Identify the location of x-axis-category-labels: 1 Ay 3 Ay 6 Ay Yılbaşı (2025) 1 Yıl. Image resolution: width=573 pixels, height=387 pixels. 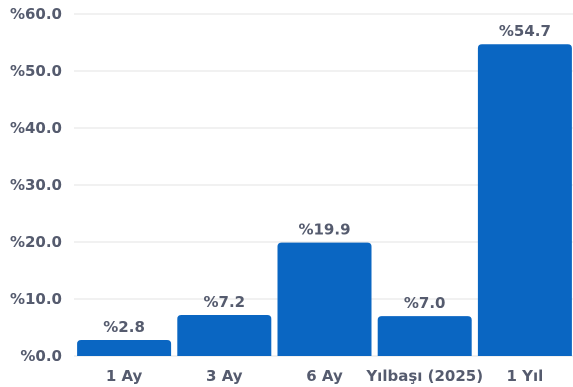
(324, 376).